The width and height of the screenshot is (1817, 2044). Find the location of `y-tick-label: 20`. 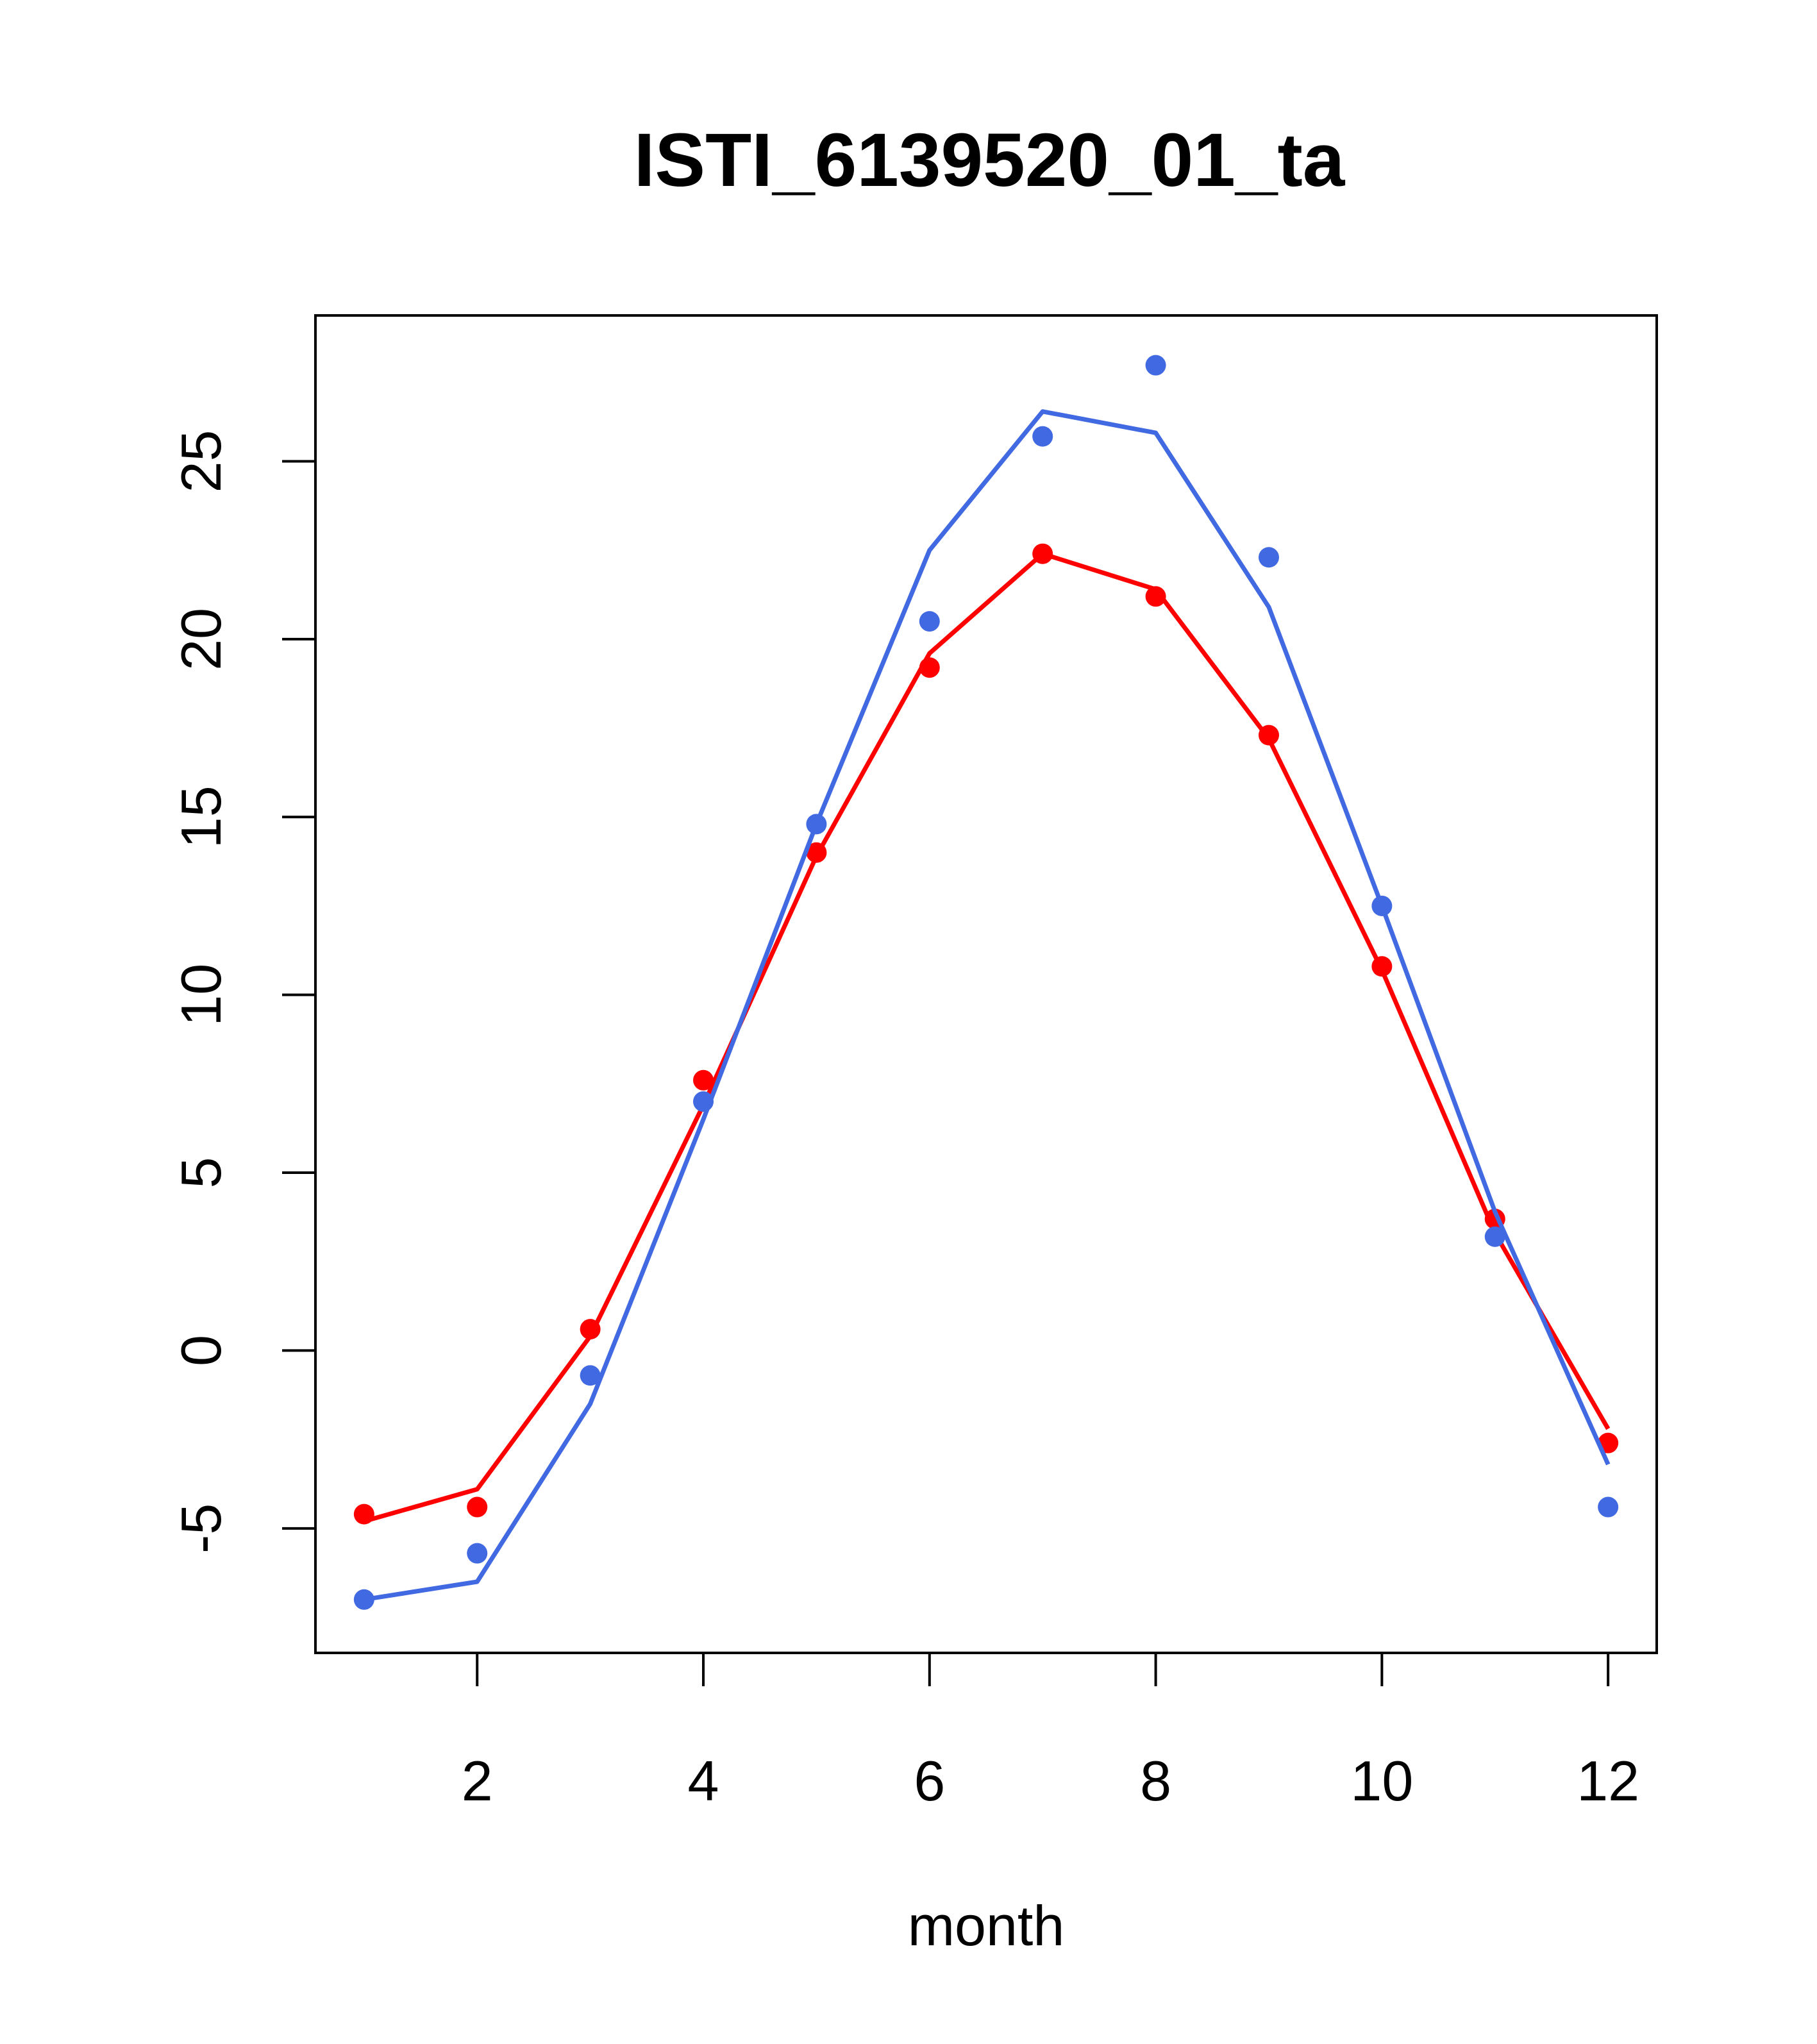

y-tick-label: 20 is located at coordinates (201, 639).